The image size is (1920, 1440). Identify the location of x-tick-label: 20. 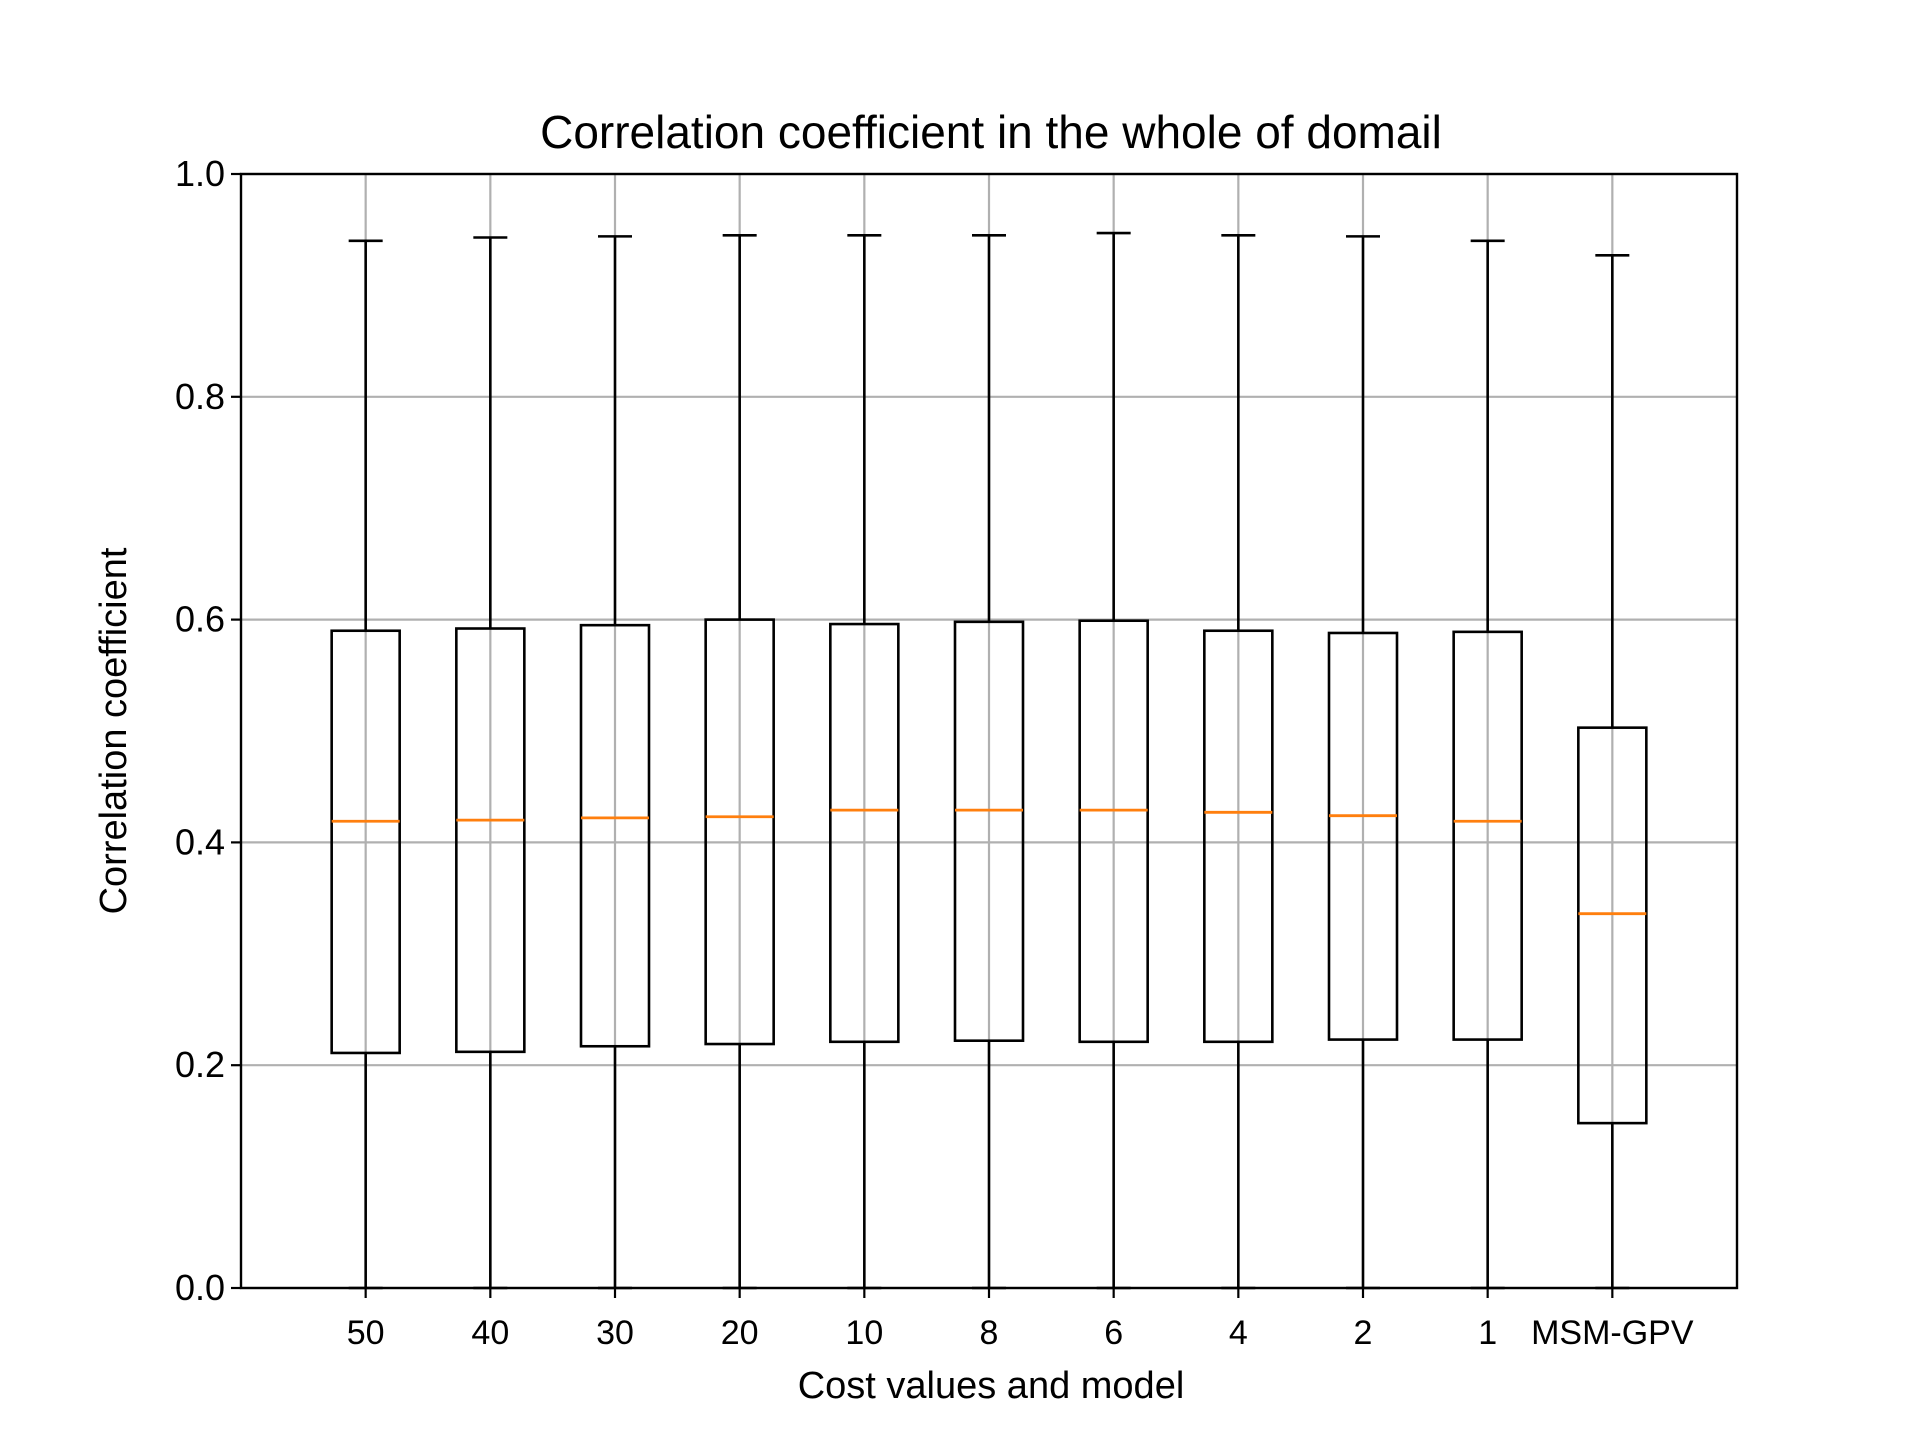
(740, 1333).